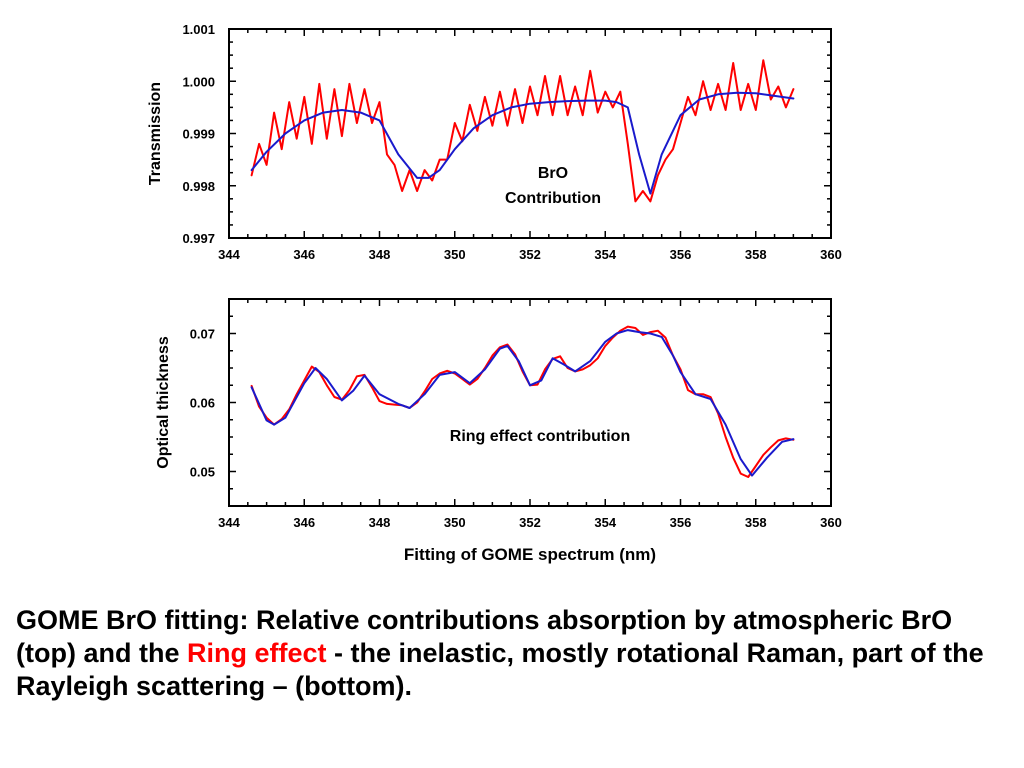  What do you see at coordinates (155, 133) in the screenshot?
I see `y-axis-label: Transmission` at bounding box center [155, 133].